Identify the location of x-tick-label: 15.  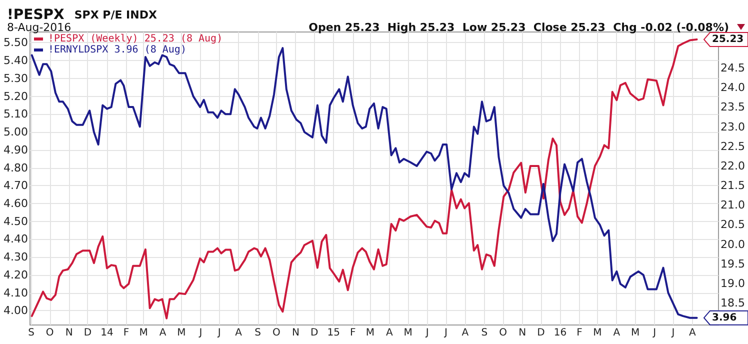
(333, 333).